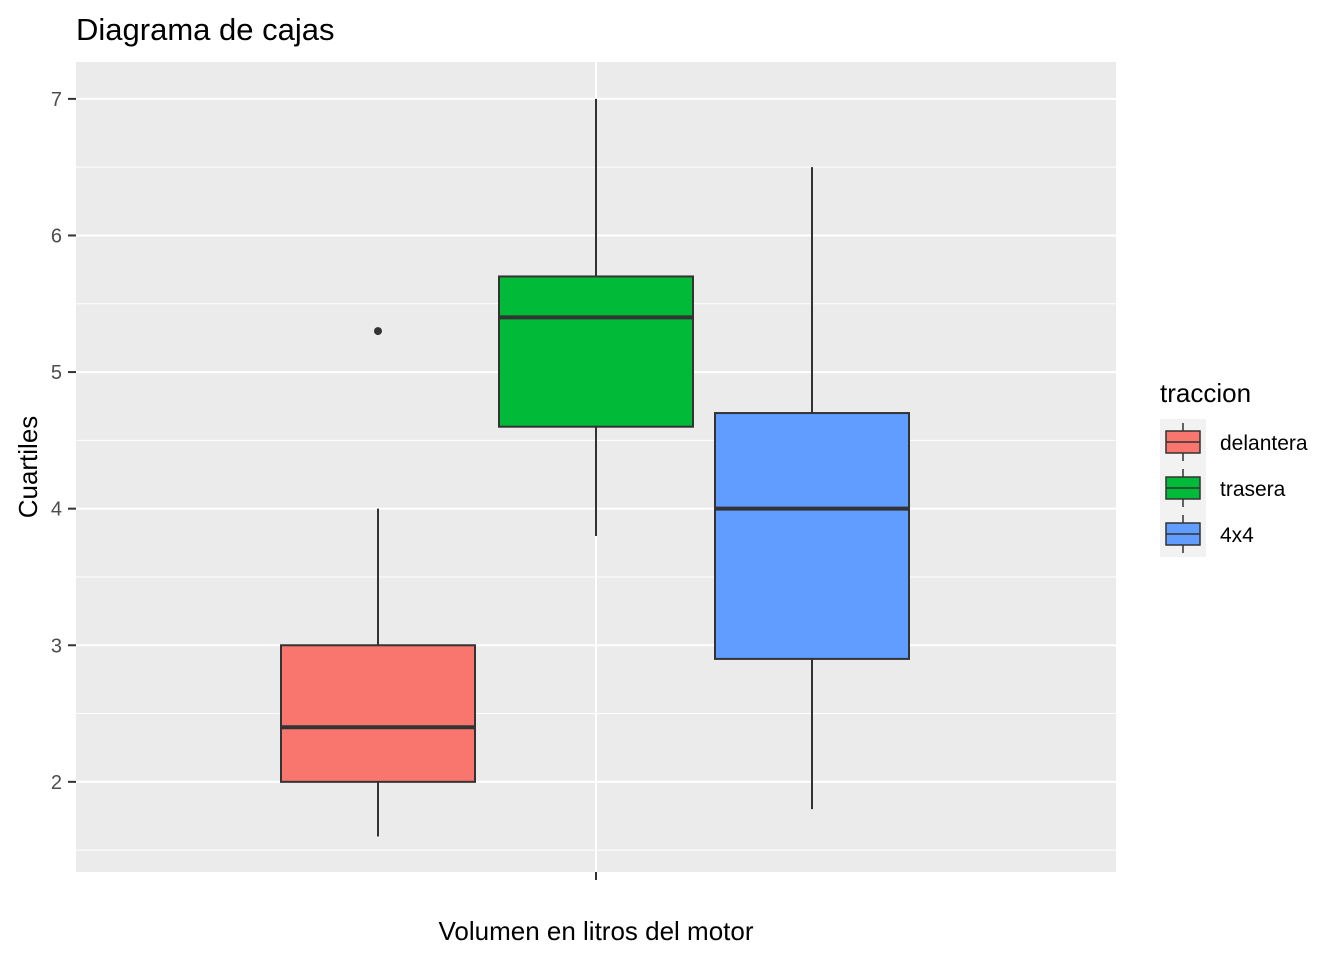 This screenshot has height=960, width=1344. Describe the element at coordinates (1253, 489) in the screenshot. I see `legend-label: trasera` at that location.